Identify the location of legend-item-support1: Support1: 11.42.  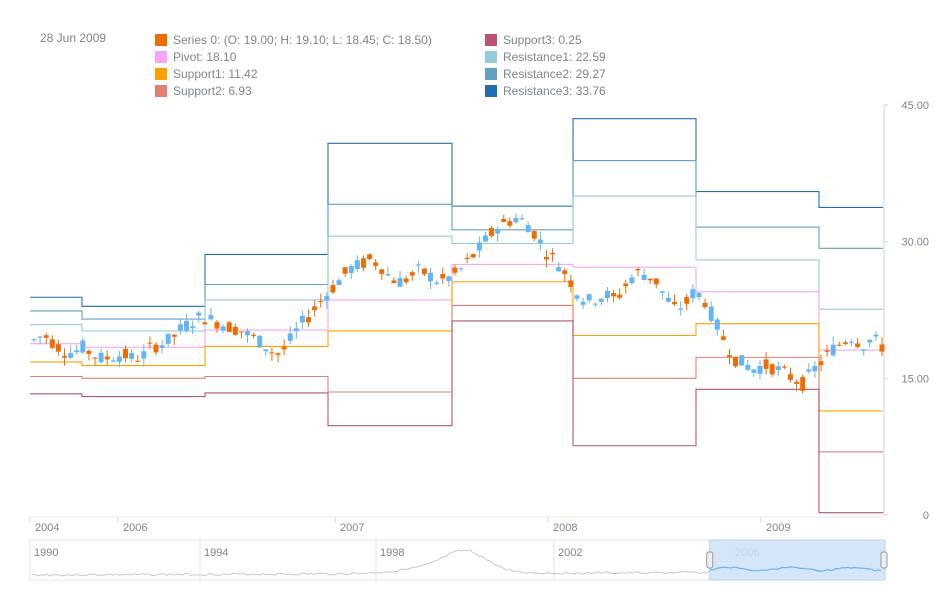
(293, 73).